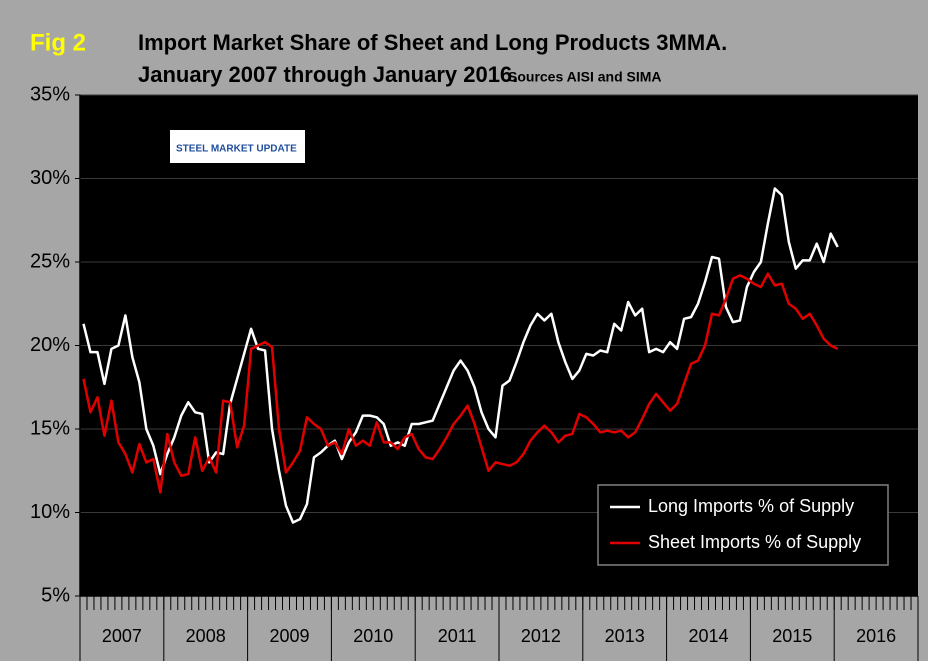 The image size is (928, 661). Describe the element at coordinates (236, 149) in the screenshot. I see `logo-text: STEEL MARKET UPDATE` at that location.